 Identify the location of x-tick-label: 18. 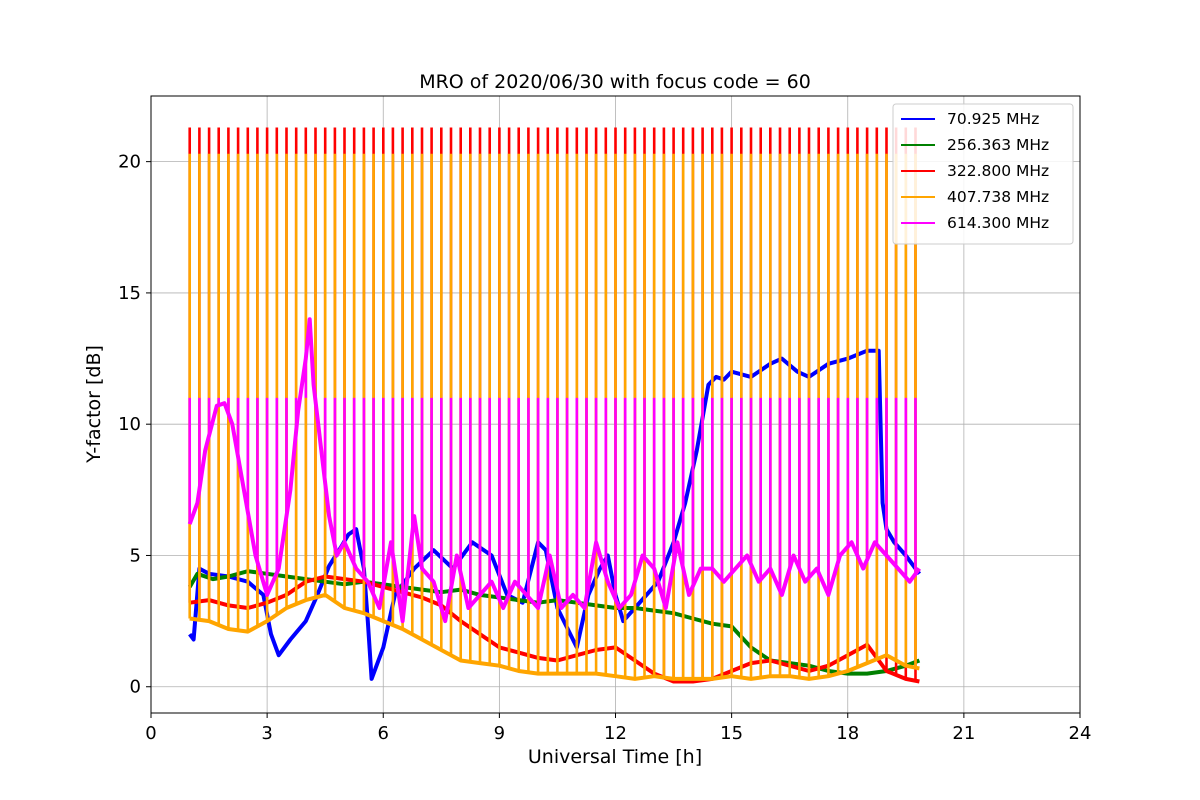
(847, 733).